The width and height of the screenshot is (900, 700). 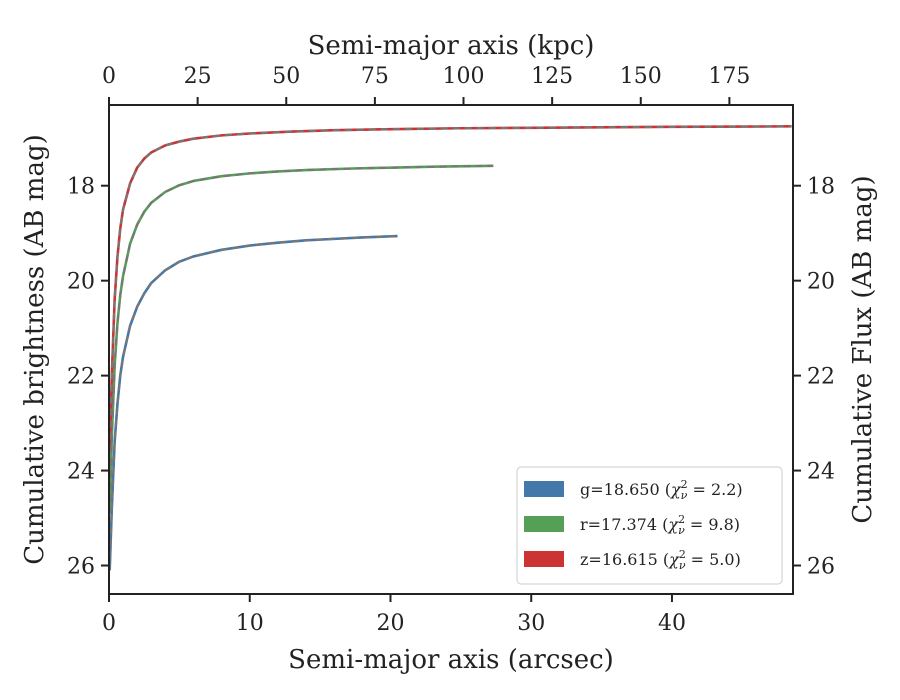 I want to click on y-tick-label: 22, so click(x=81, y=377).